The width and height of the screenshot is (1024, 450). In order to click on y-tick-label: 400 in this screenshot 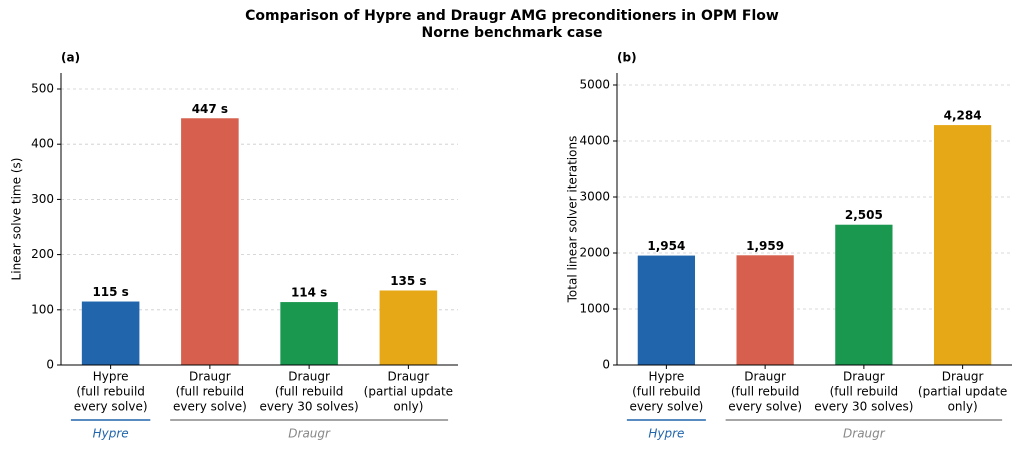, I will do `click(42, 144)`.